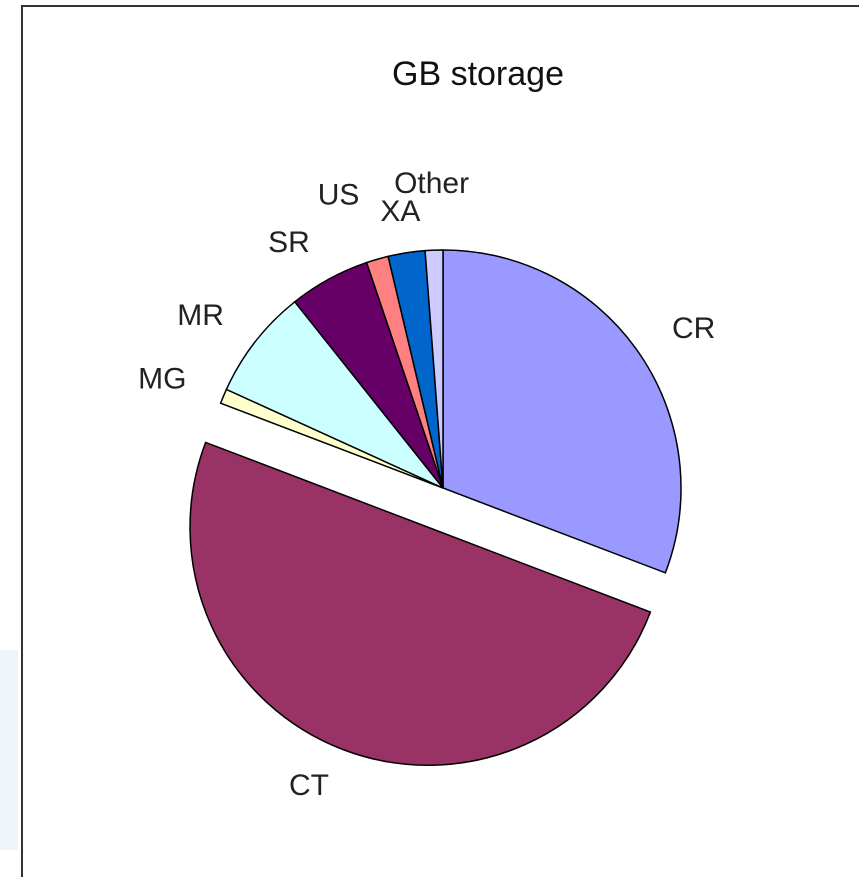  Describe the element at coordinates (289, 242) in the screenshot. I see `slice-label: SR` at that location.